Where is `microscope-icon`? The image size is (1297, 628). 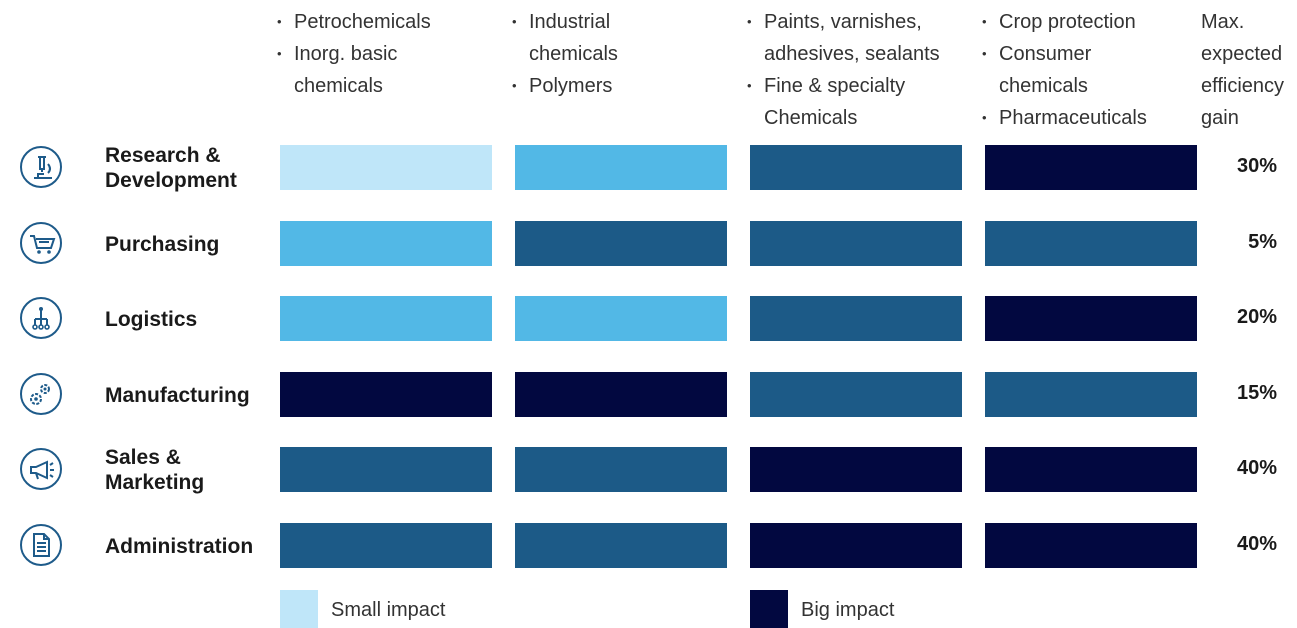 microscope-icon is located at coordinates (41, 167).